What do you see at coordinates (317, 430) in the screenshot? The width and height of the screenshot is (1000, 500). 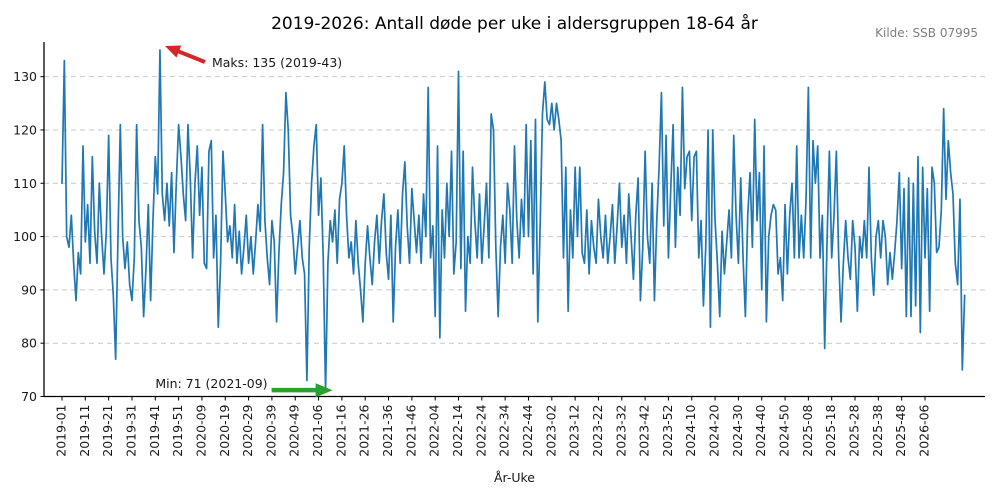 I see `x-tick-label: 2021-06` at bounding box center [317, 430].